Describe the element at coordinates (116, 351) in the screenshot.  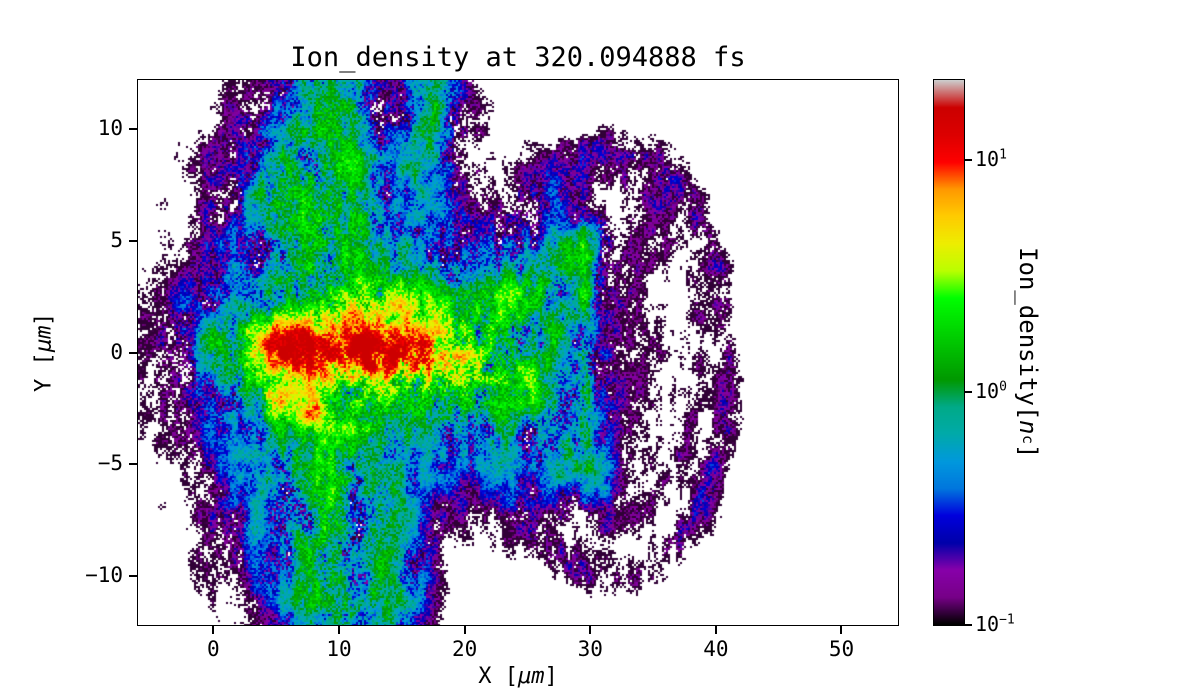
I see `y-tick-label: 0` at that location.